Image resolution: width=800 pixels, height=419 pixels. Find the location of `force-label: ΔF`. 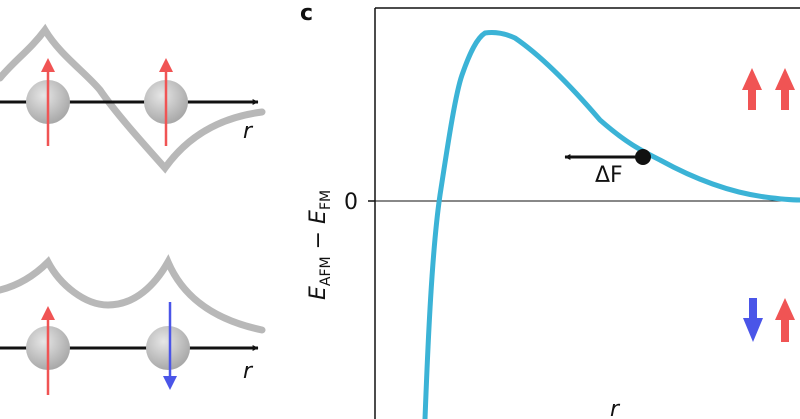

force-label: ΔF is located at coordinates (609, 175).